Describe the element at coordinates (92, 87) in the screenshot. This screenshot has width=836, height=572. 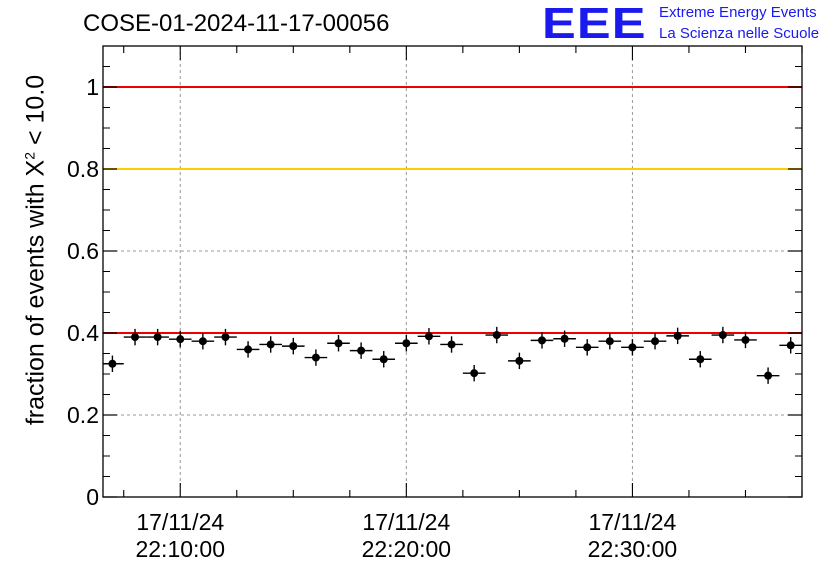
I see `y-tick-label: 1` at that location.